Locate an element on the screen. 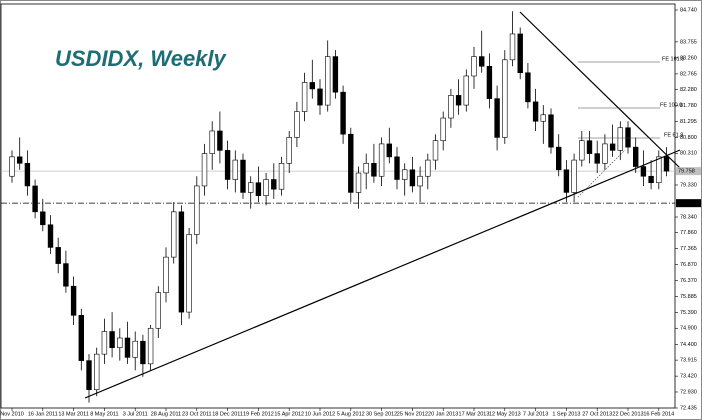  y-tick-label: 82.280 is located at coordinates (688, 90).